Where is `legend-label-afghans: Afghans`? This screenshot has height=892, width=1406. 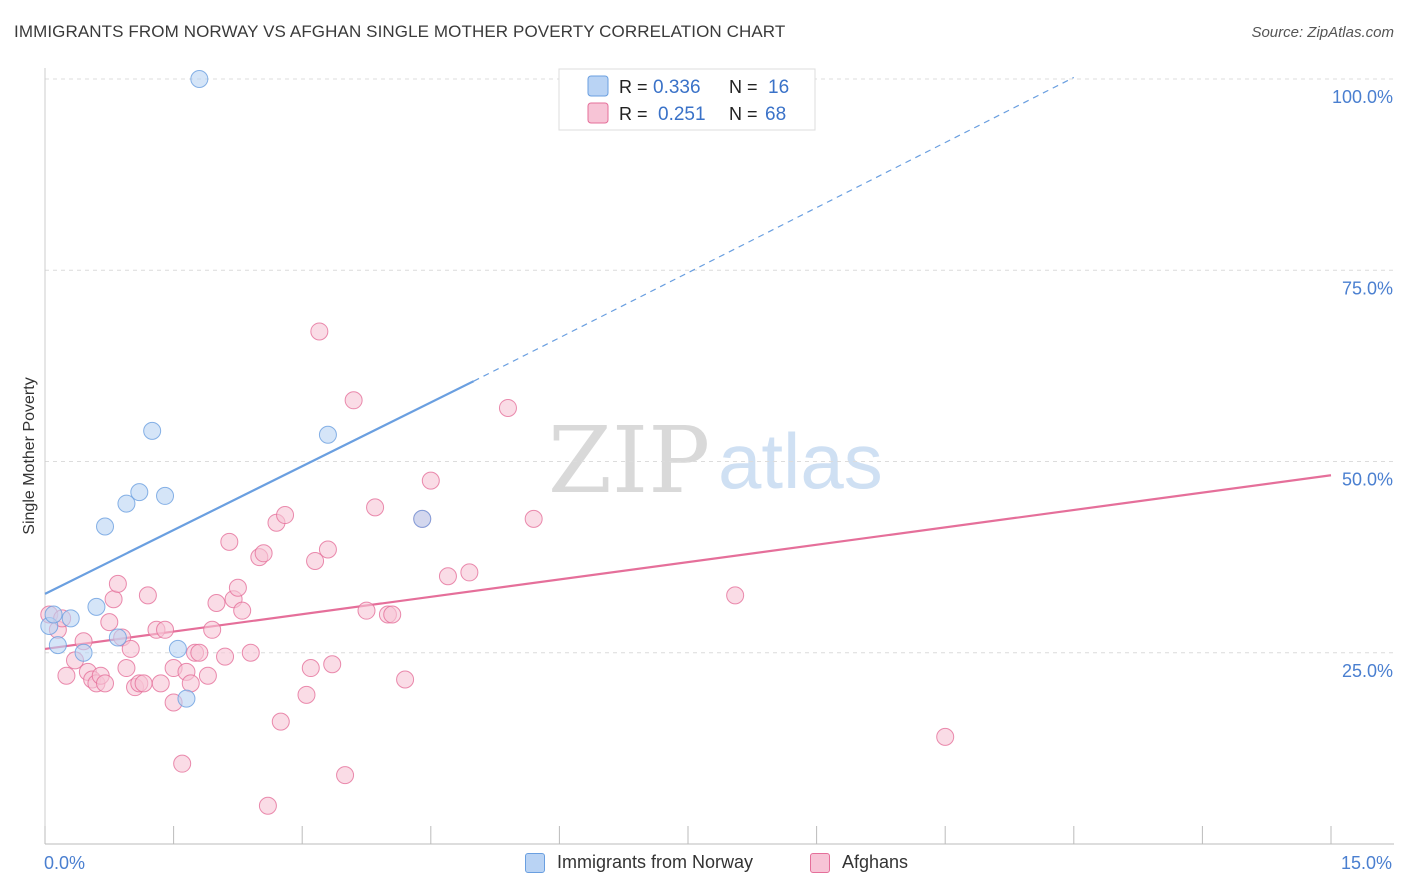
legend-label-afghans: Afghans is located at coordinates (875, 862).